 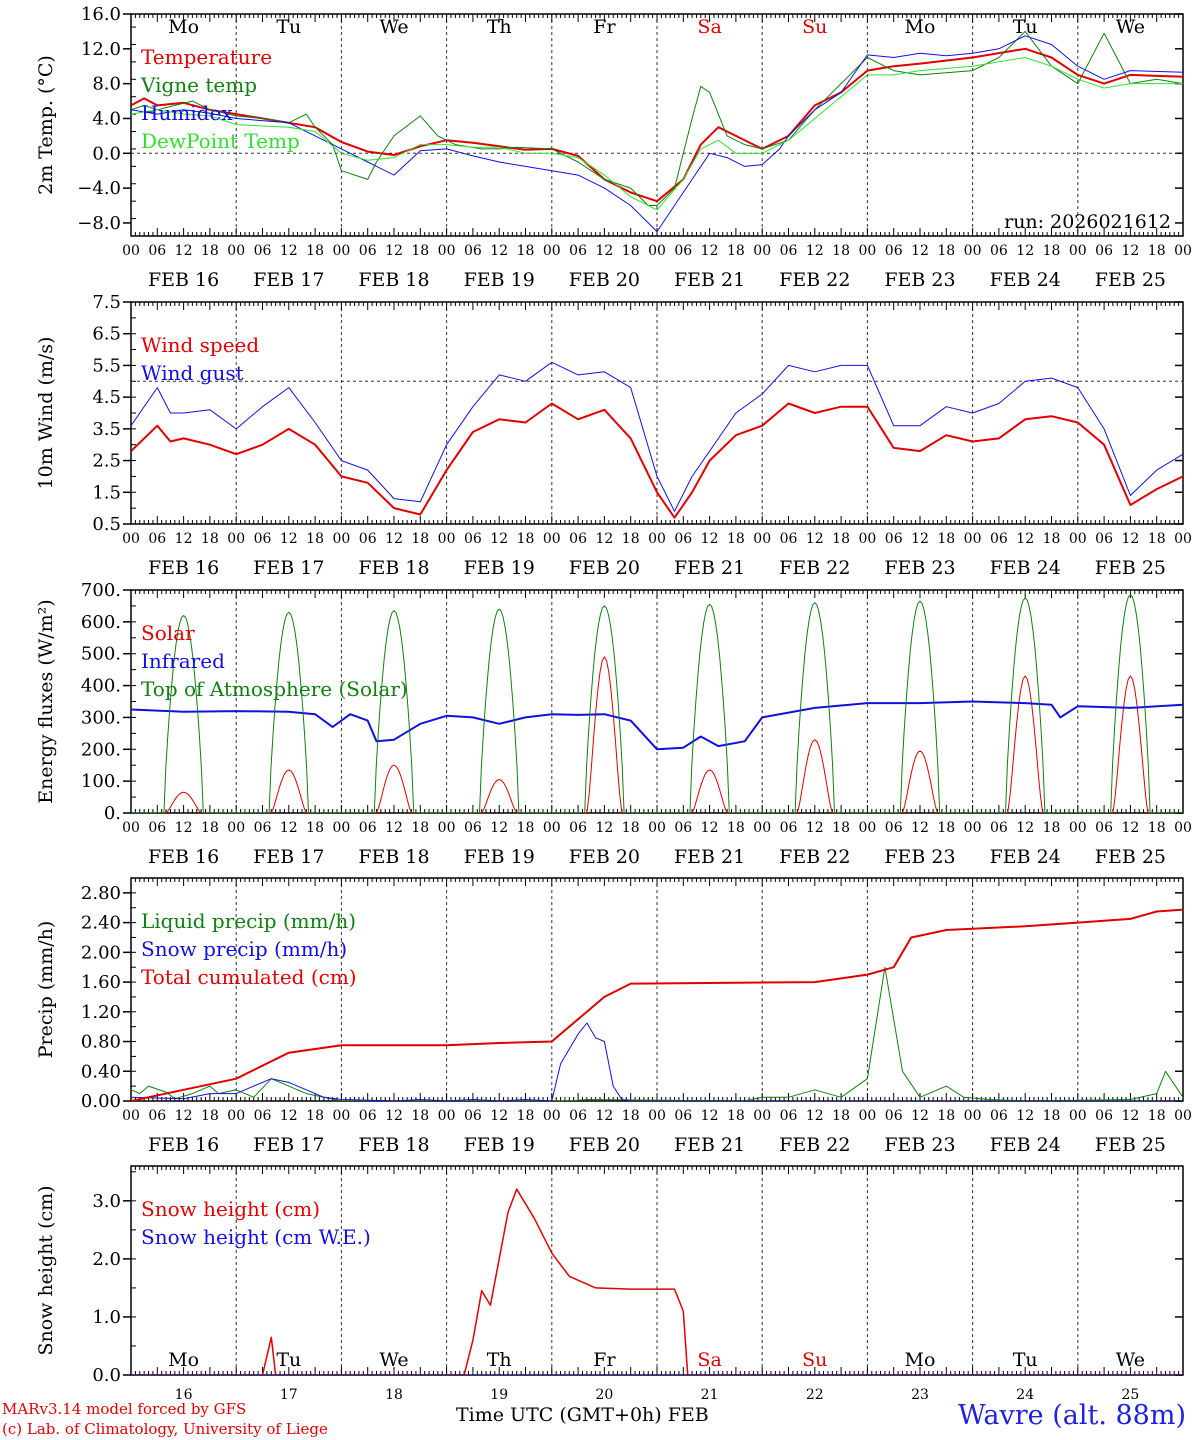 I want to click on weekday-label: Th, so click(x=499, y=1360).